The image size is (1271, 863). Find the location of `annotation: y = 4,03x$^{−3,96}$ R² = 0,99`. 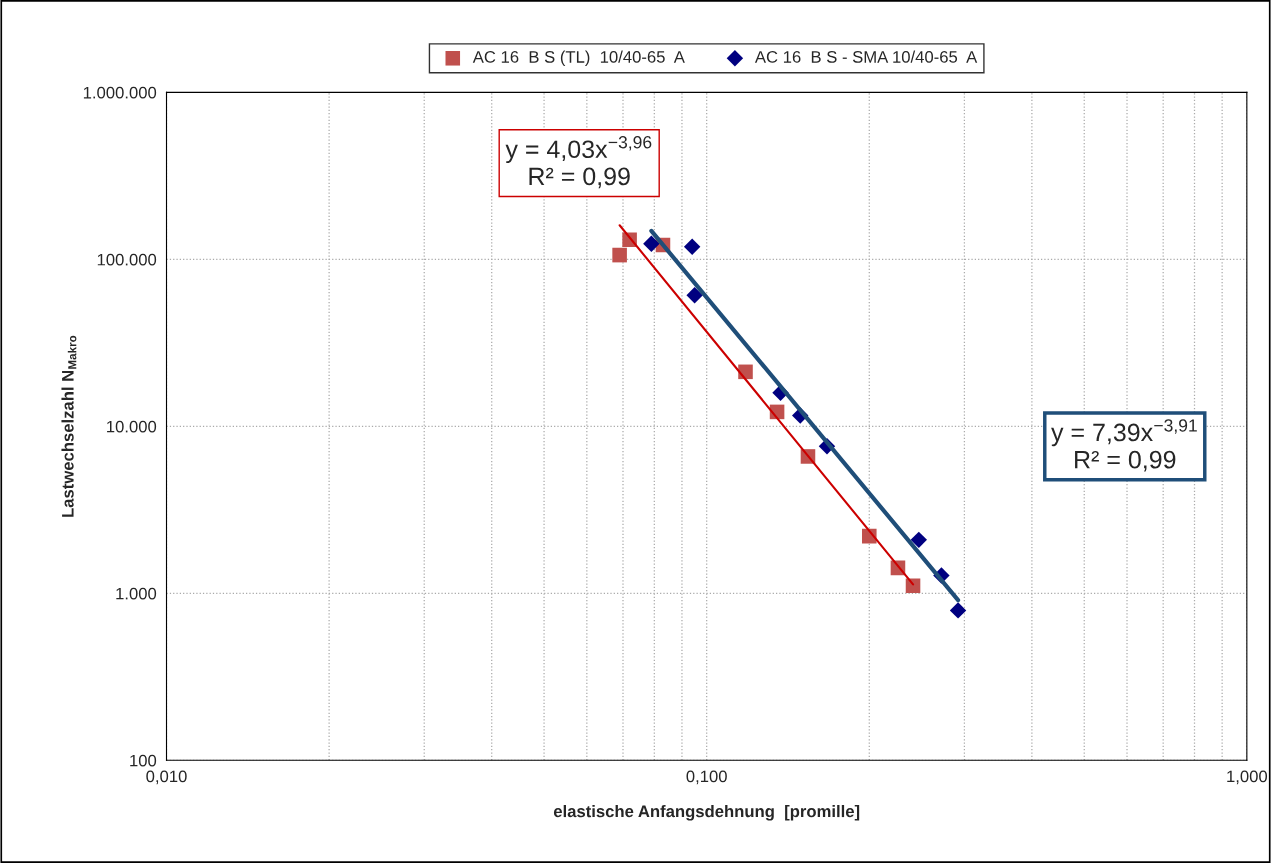

annotation: y = 4,03x$^{−3,96}$ R² = 0,99 is located at coordinates (578, 162).